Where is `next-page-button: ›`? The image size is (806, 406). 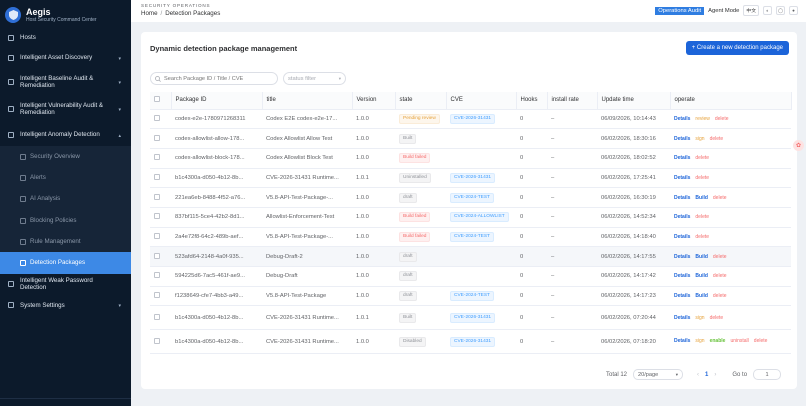
next-page-button: › is located at coordinates (715, 374).